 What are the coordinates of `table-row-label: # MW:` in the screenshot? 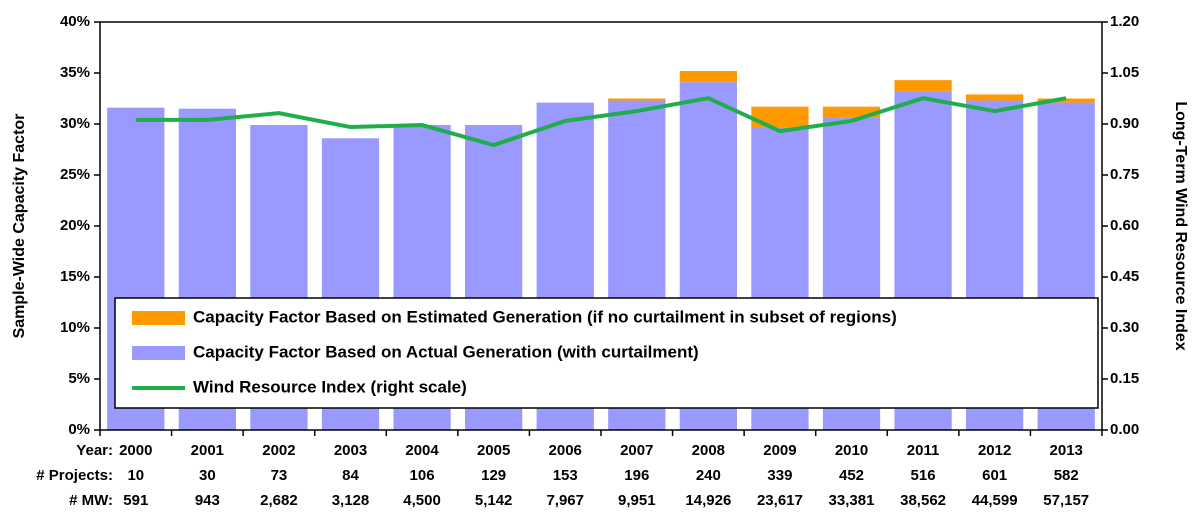 It's located at (91, 500).